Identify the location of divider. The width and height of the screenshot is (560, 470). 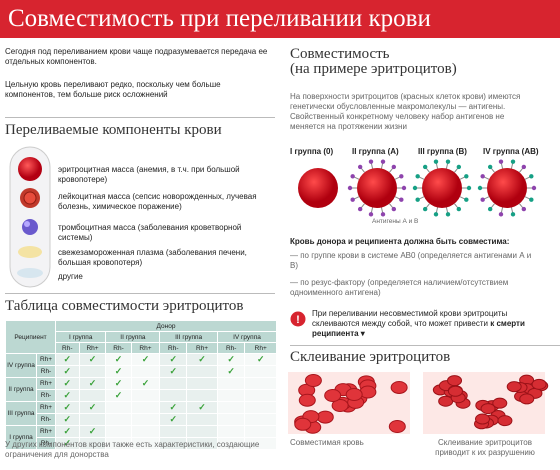
(425, 345).